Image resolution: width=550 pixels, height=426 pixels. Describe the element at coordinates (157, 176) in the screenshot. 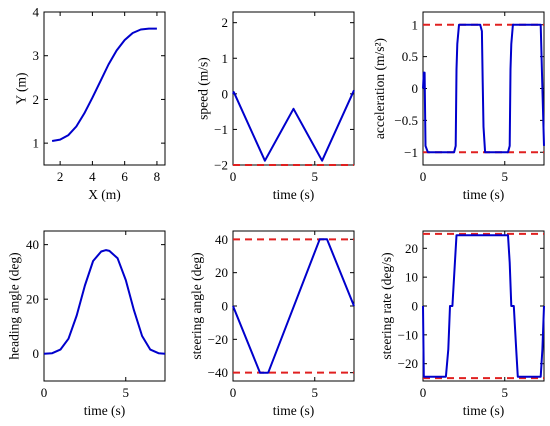

I see `x-tick-label: 8` at that location.